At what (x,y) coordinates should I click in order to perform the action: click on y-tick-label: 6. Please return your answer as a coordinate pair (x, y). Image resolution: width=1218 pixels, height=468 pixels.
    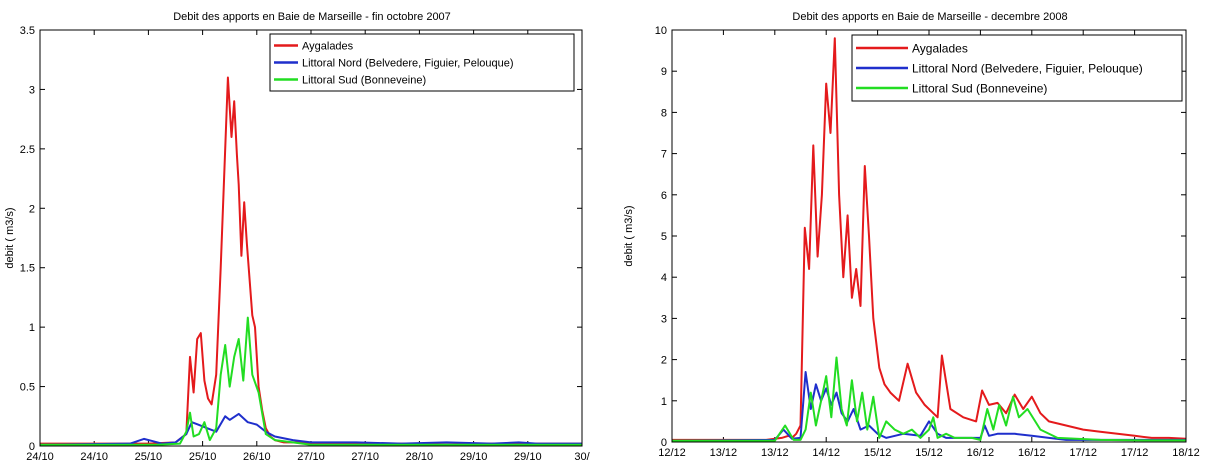
    Looking at the image, I should click on (664, 196).